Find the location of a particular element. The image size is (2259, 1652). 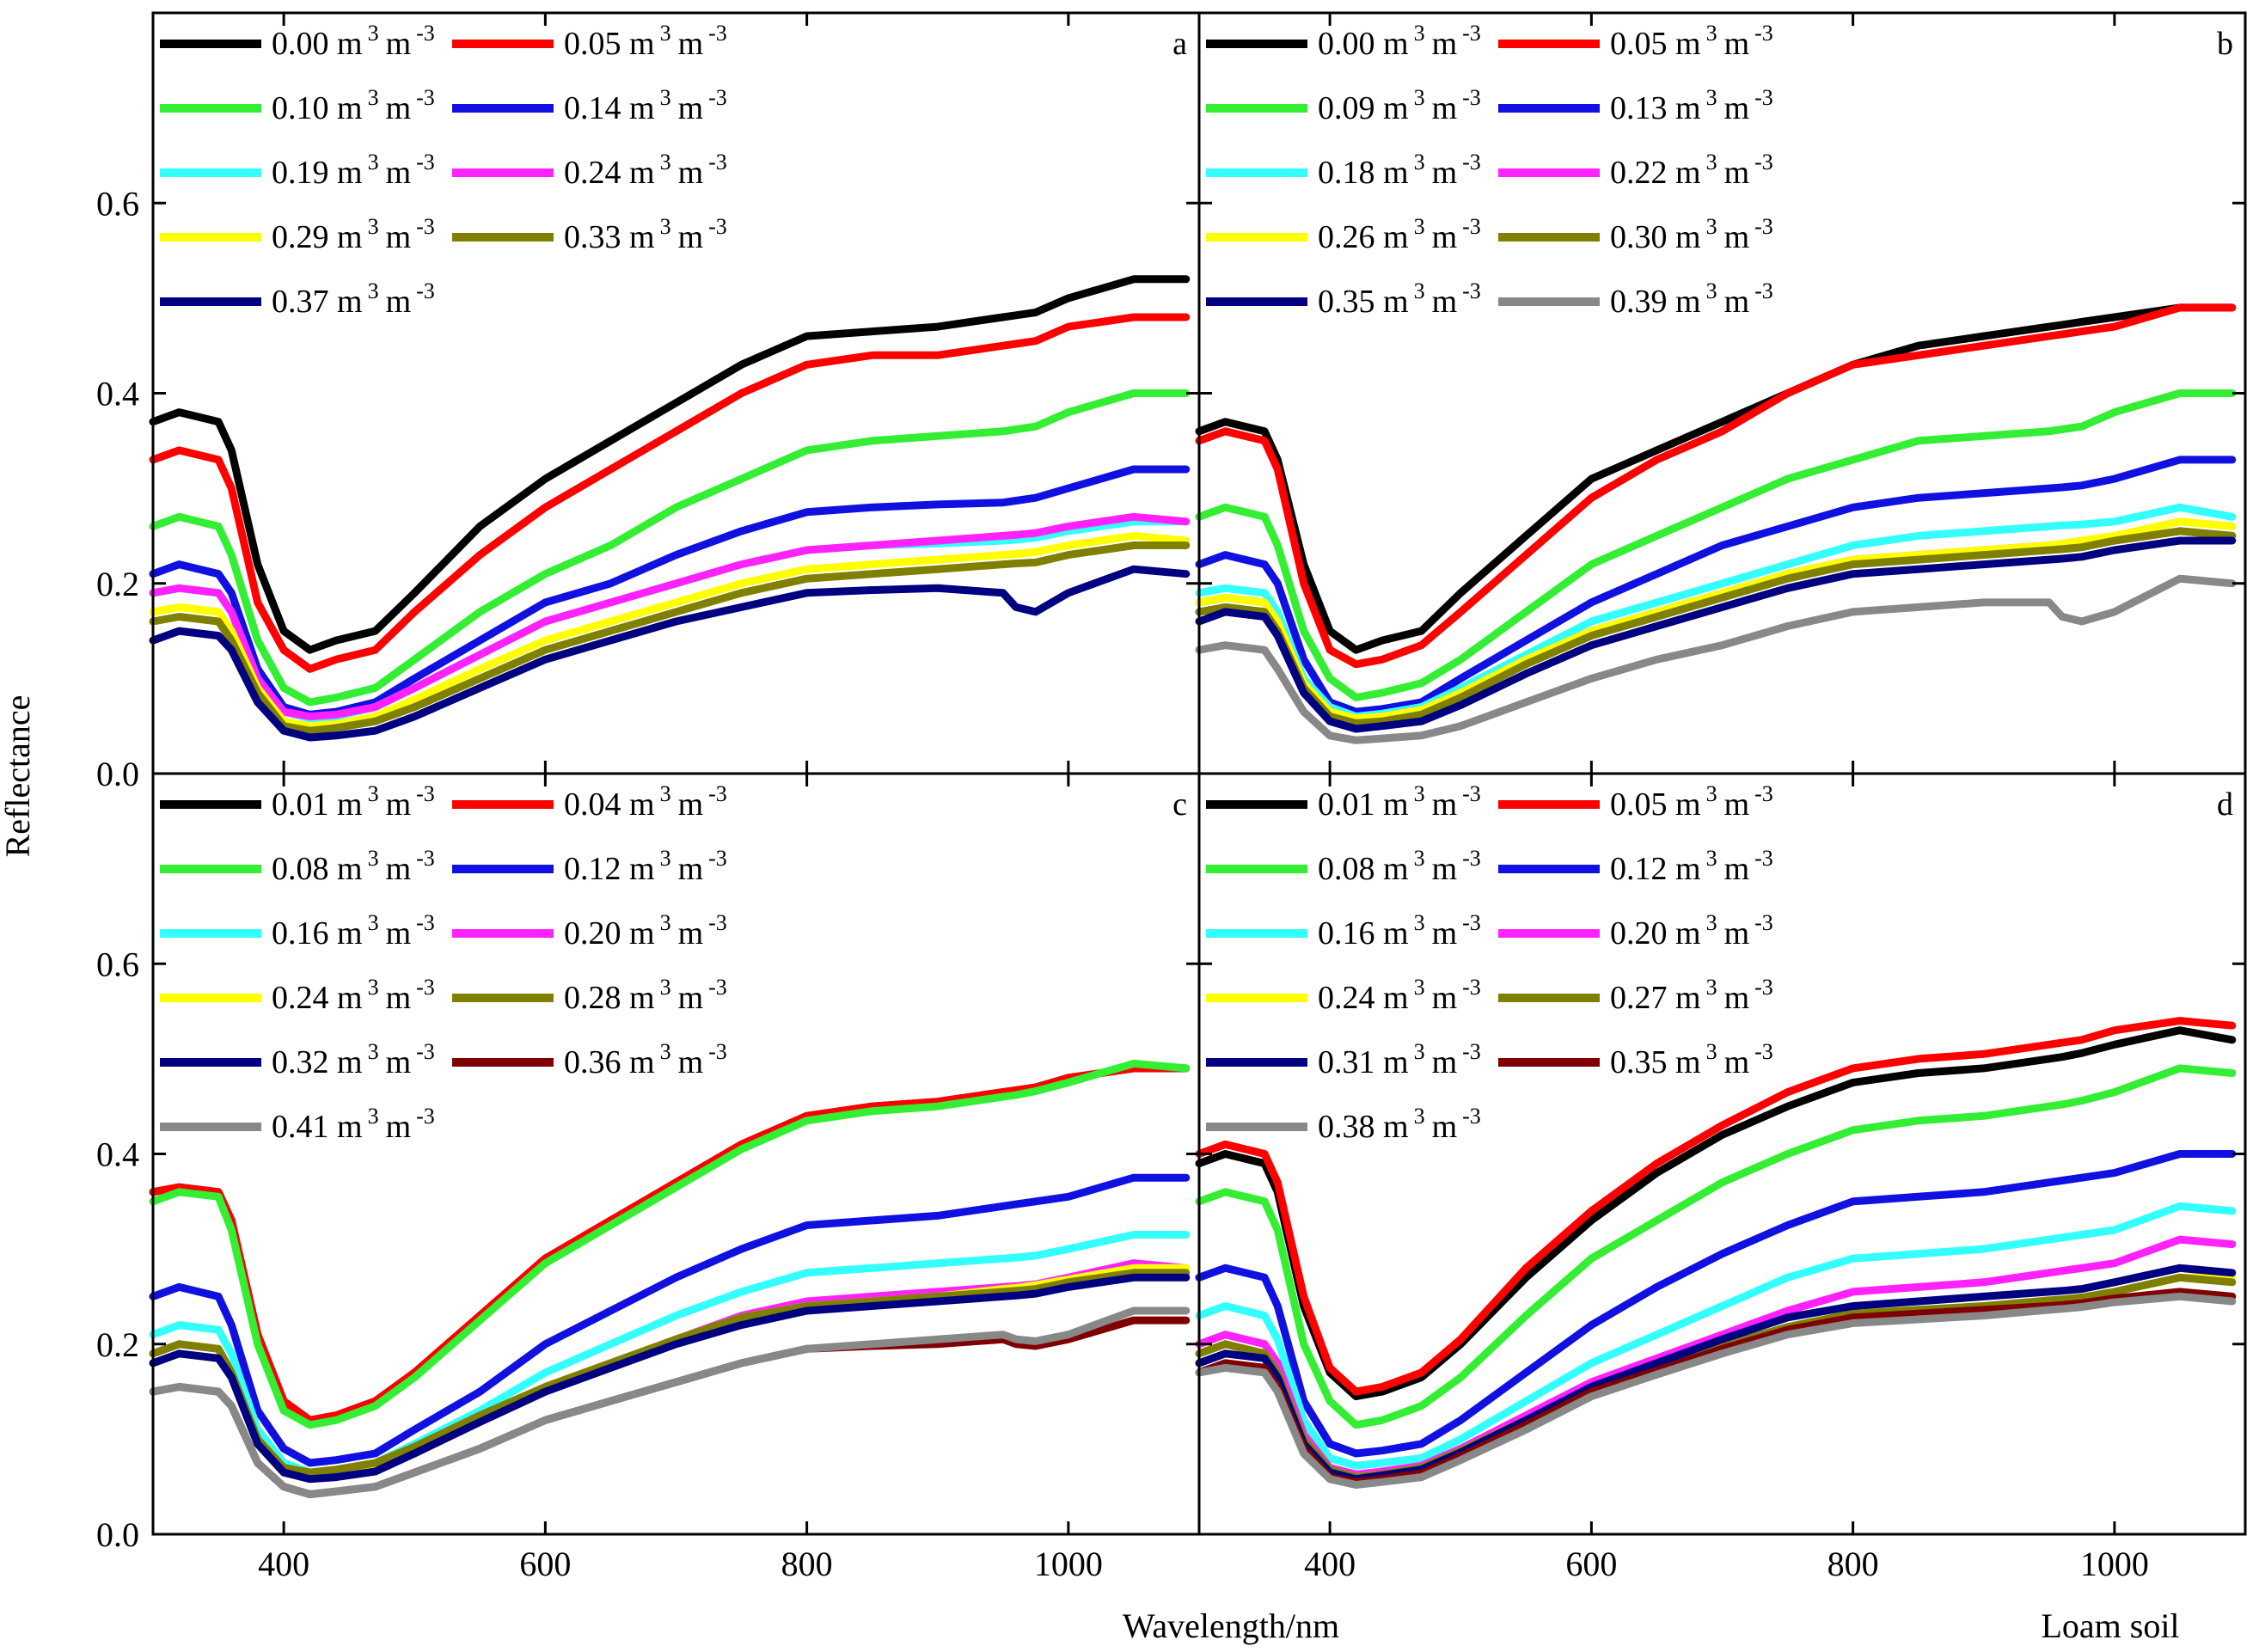

legend-label-0.14: 0.14 m 3 m -3 is located at coordinates (645, 105).